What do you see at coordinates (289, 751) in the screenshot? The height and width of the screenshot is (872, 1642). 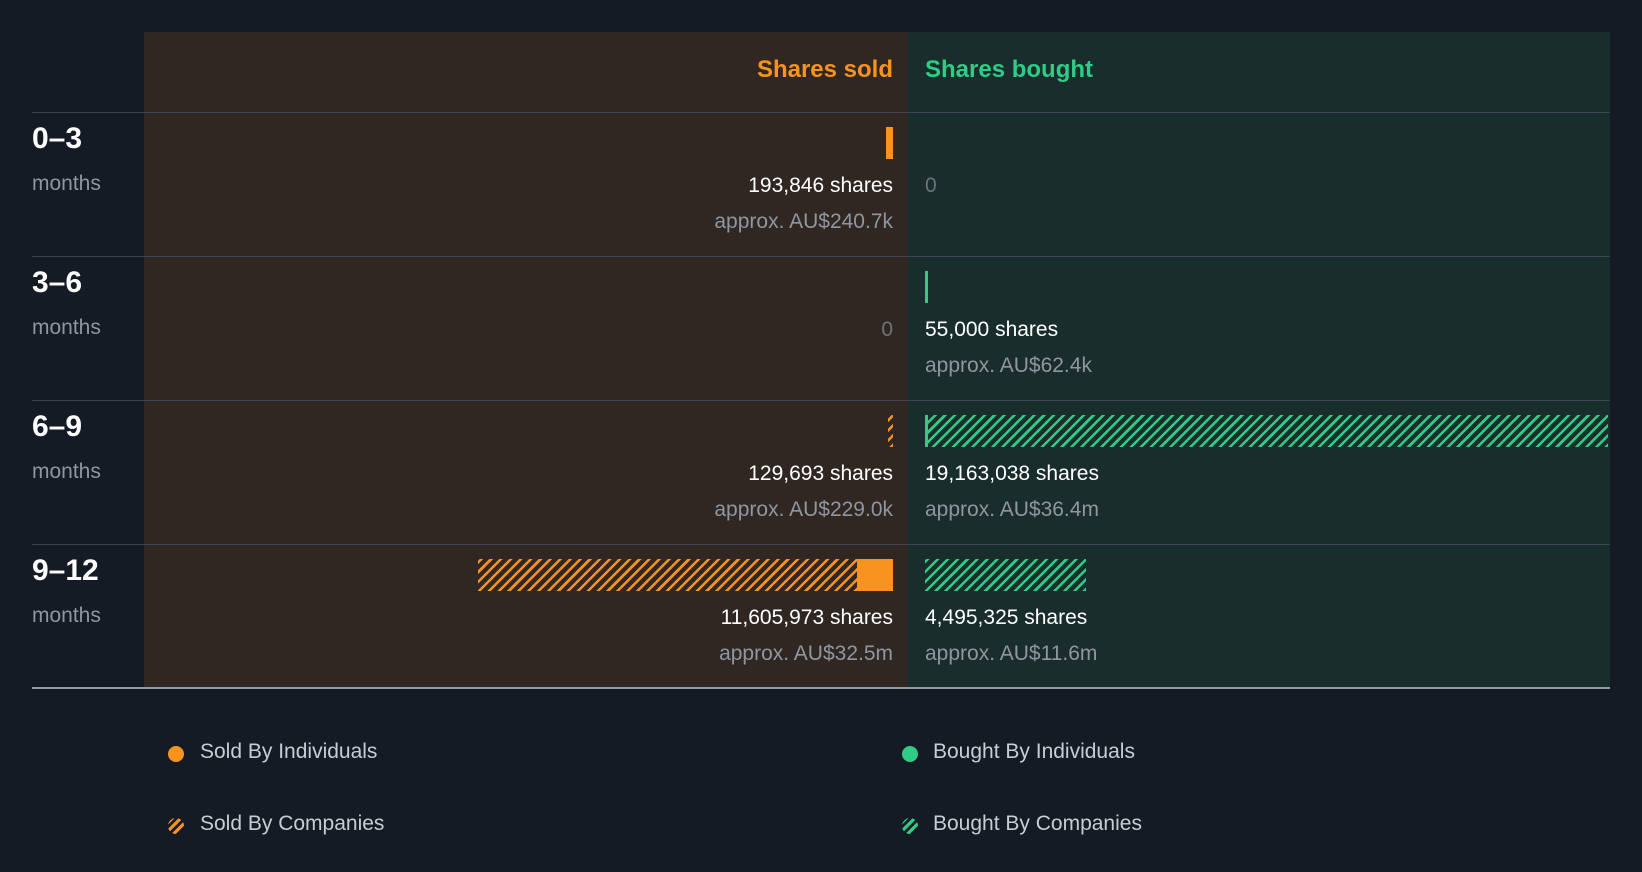 I see `legend-label-ind-sold: Sold By Individuals` at bounding box center [289, 751].